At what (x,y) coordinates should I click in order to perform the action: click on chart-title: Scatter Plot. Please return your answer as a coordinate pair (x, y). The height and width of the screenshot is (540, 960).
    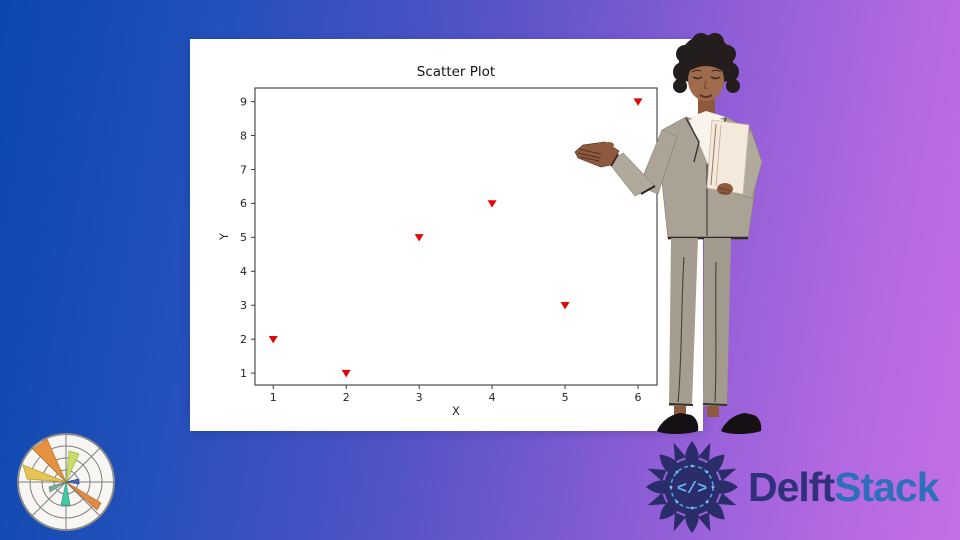
    Looking at the image, I should click on (456, 72).